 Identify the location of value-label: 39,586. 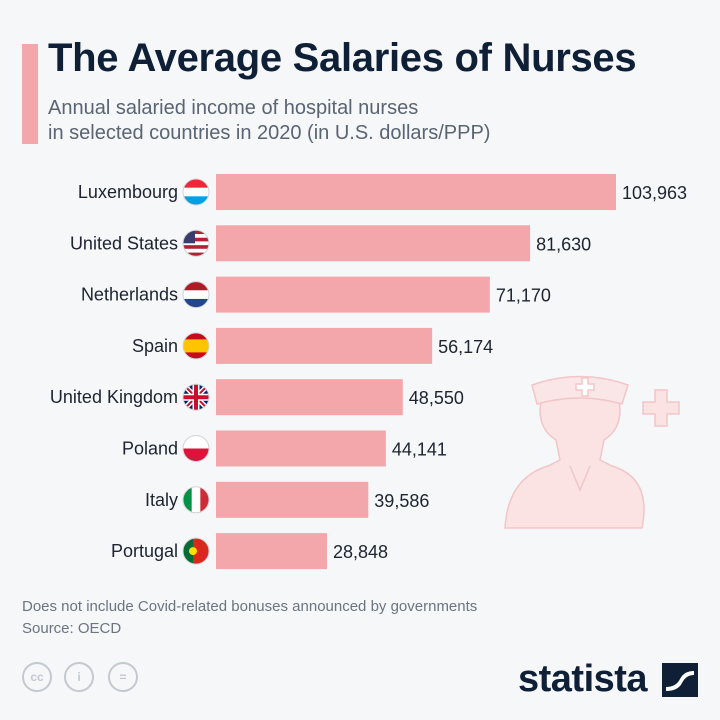
(401, 501).